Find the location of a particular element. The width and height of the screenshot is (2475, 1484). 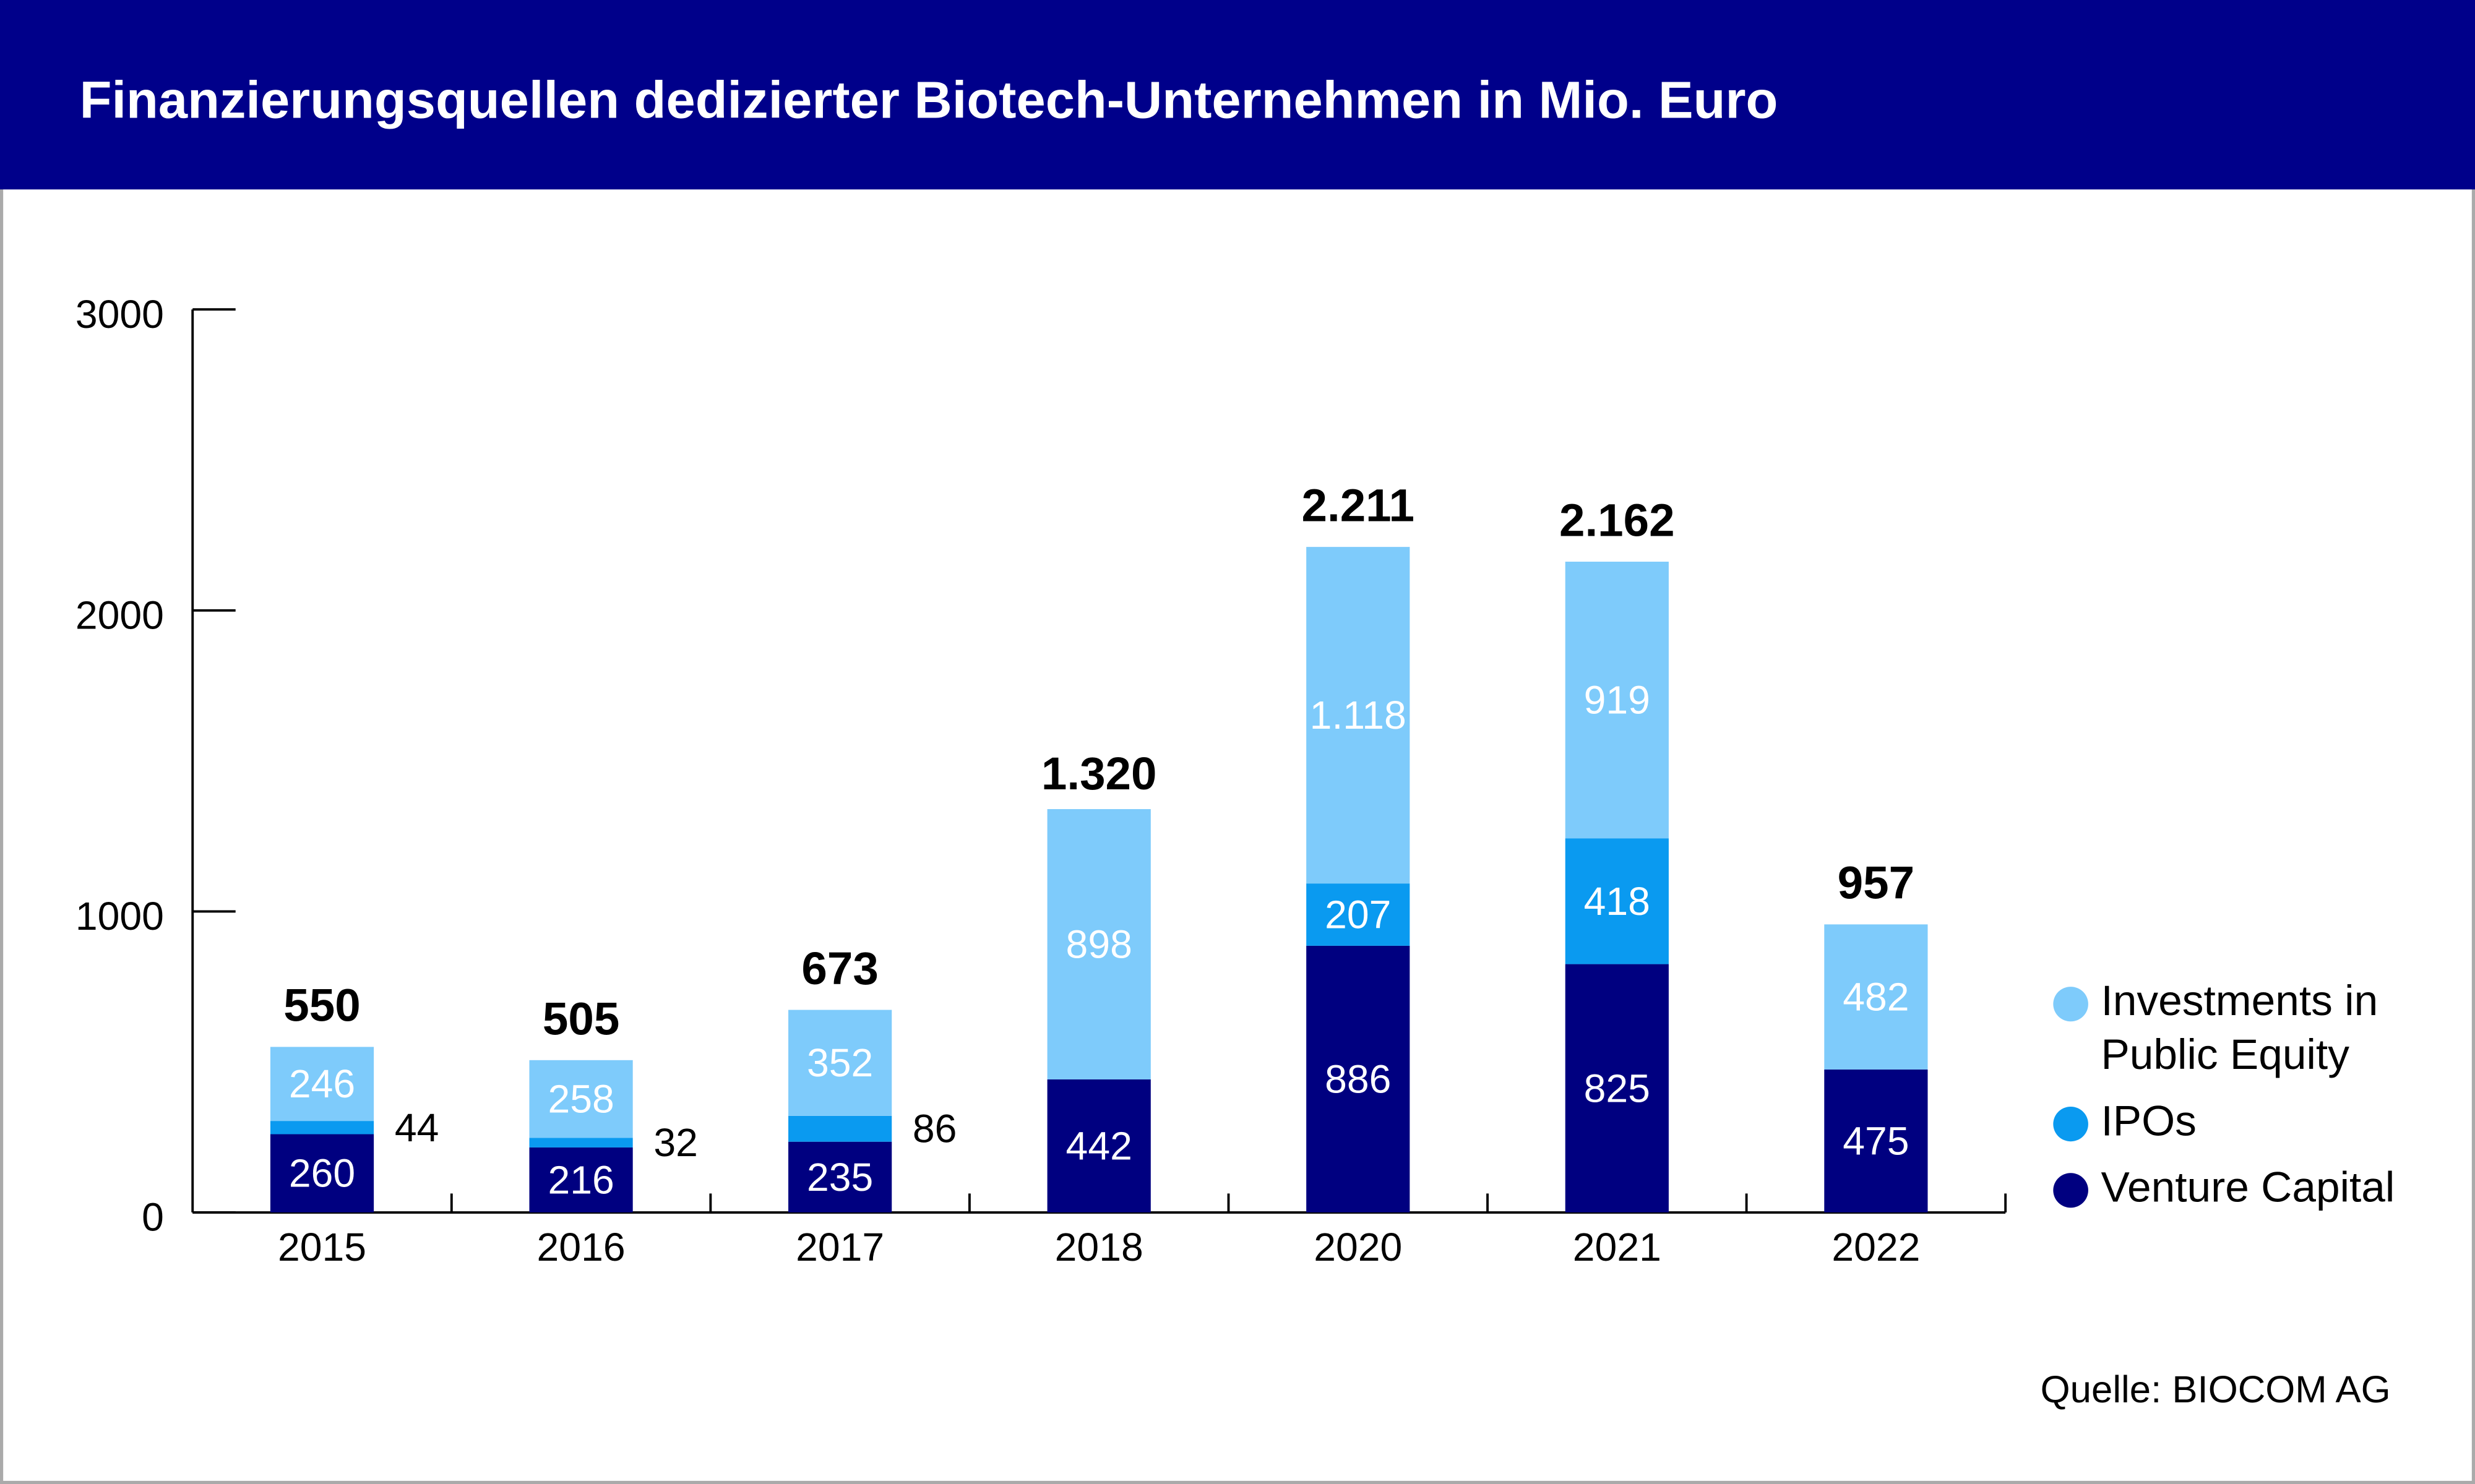

value-label: 207 is located at coordinates (1358, 915).